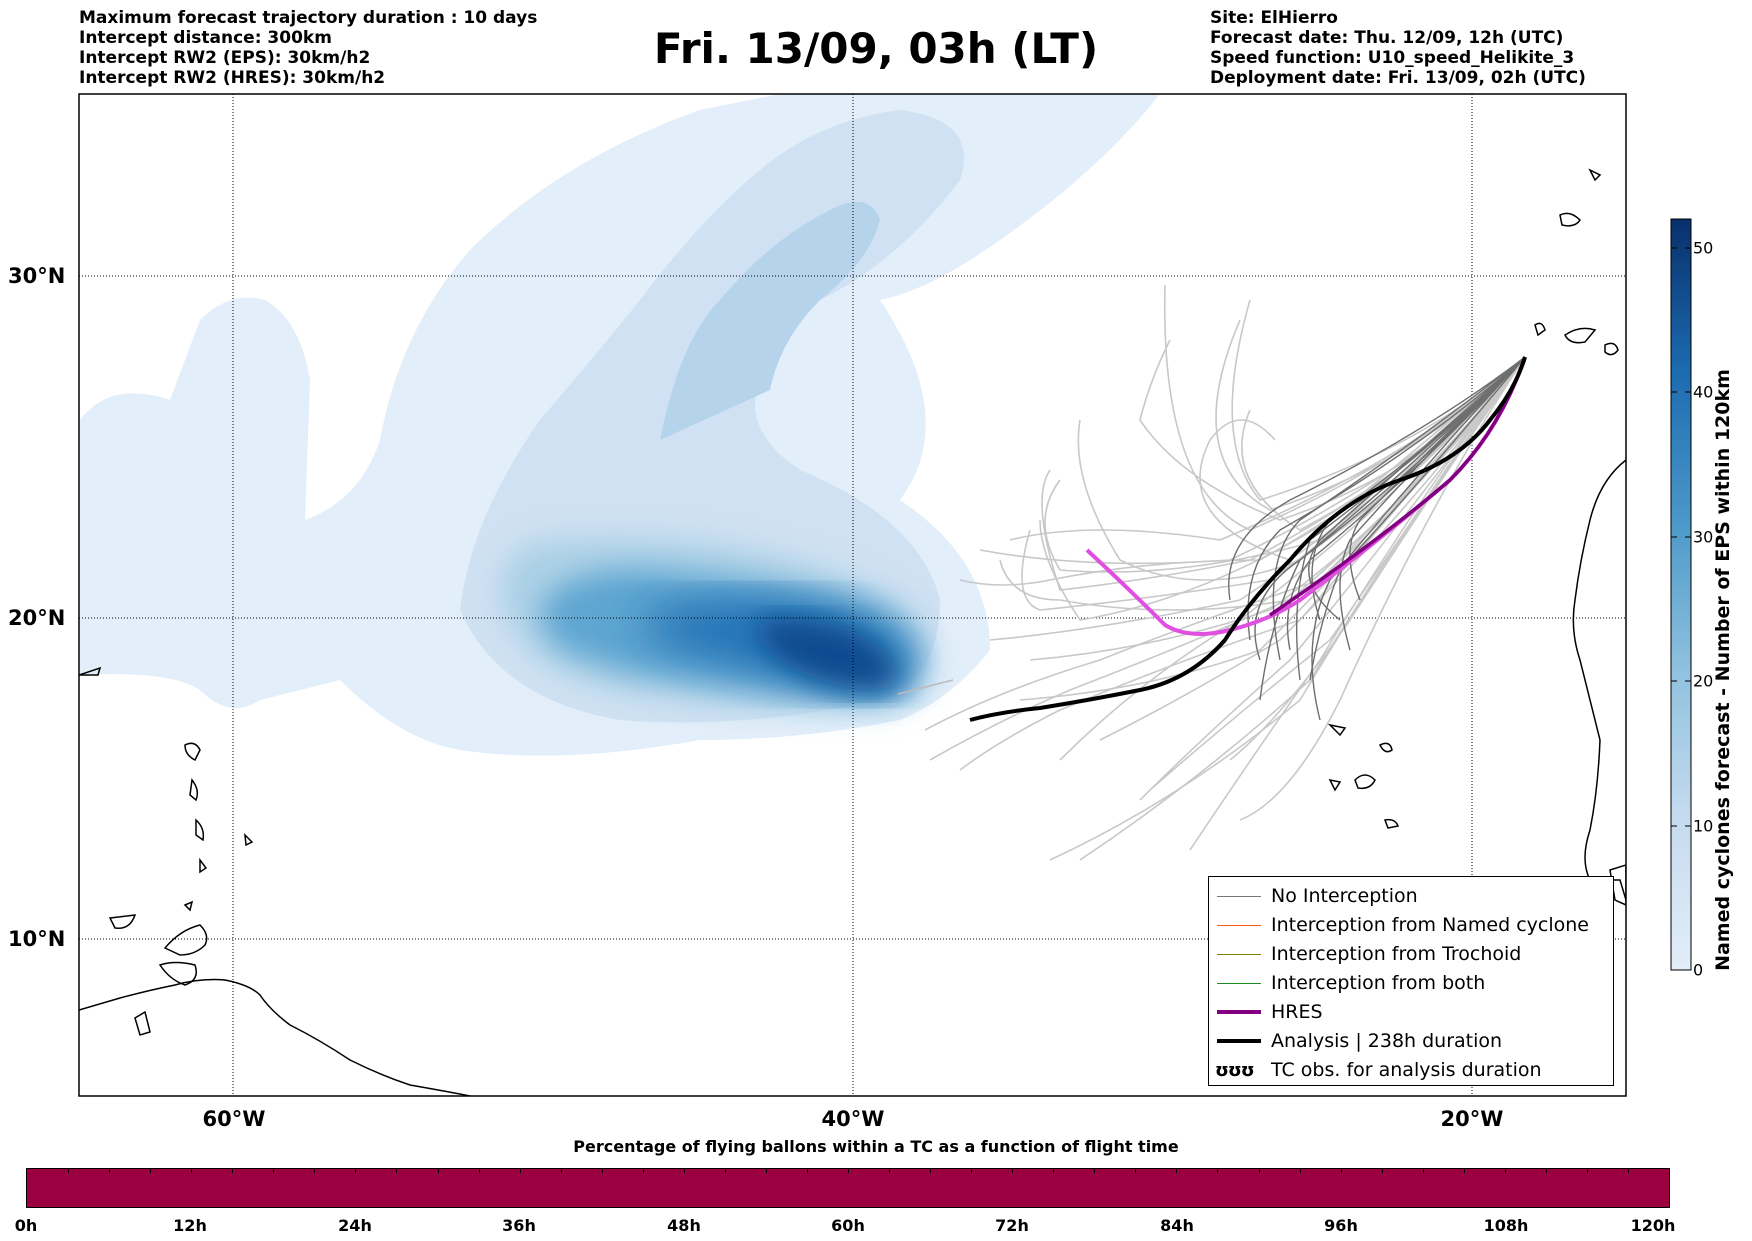 This screenshot has height=1241, width=1752. What do you see at coordinates (1703, 248) in the screenshot?
I see `colorbar-tick: 50` at bounding box center [1703, 248].